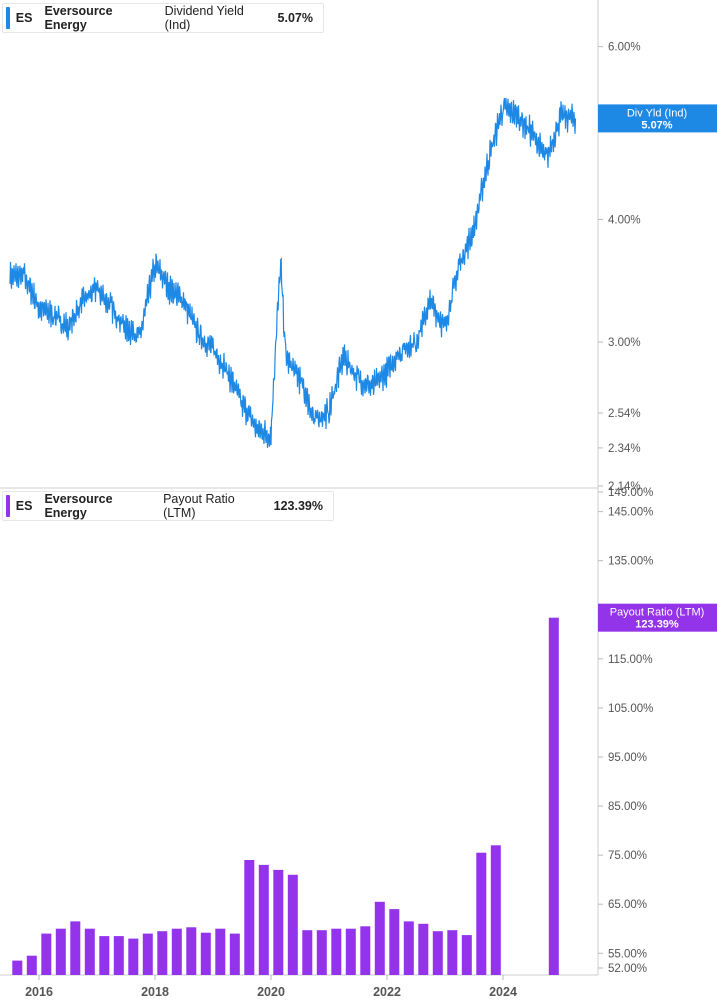 Image resolution: width=717 pixels, height=1005 pixels. What do you see at coordinates (657, 613) in the screenshot?
I see `tag-label: Payout Ratio (LTM)` at bounding box center [657, 613].